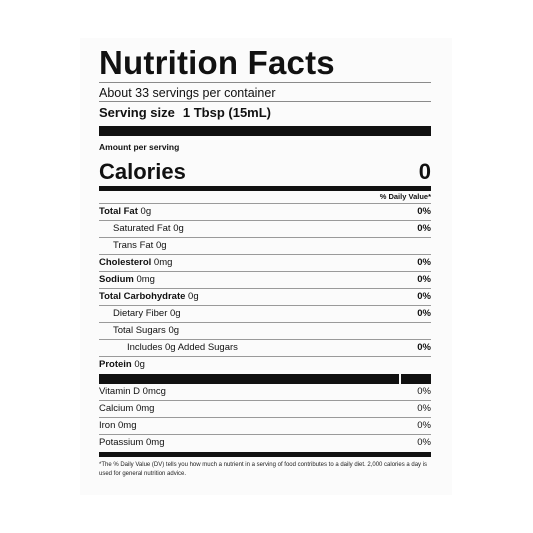 Image resolution: width=533 pixels, height=533 pixels. I want to click on vitamin-name: Vitamin D, so click(120, 391).